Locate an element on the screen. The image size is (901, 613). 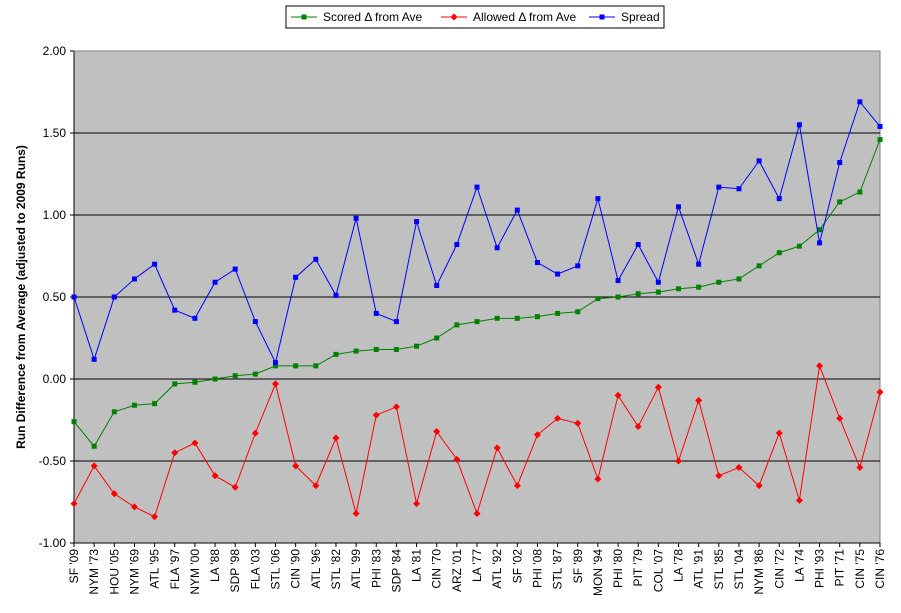
x-tick-label: SDP '84 is located at coordinates (396, 571).